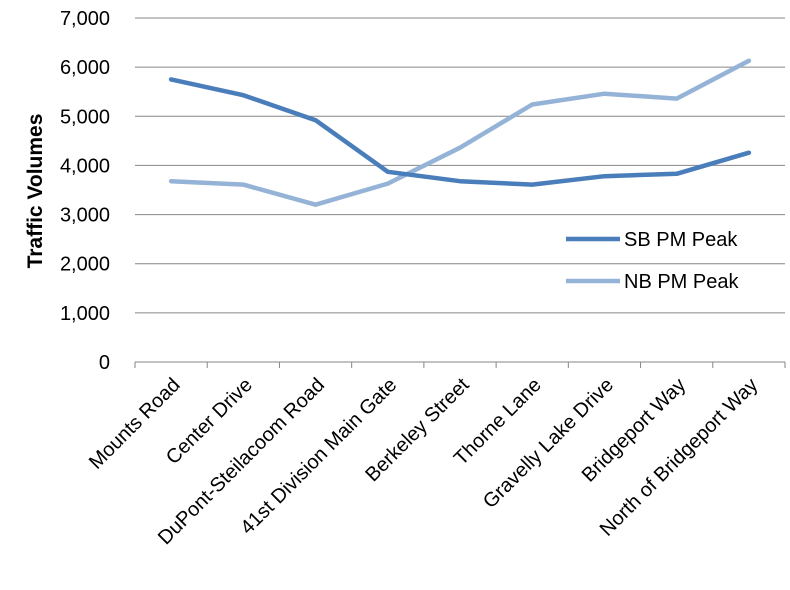 The width and height of the screenshot is (790, 590). What do you see at coordinates (85, 166) in the screenshot?
I see `y-tick-label: 4,000` at bounding box center [85, 166].